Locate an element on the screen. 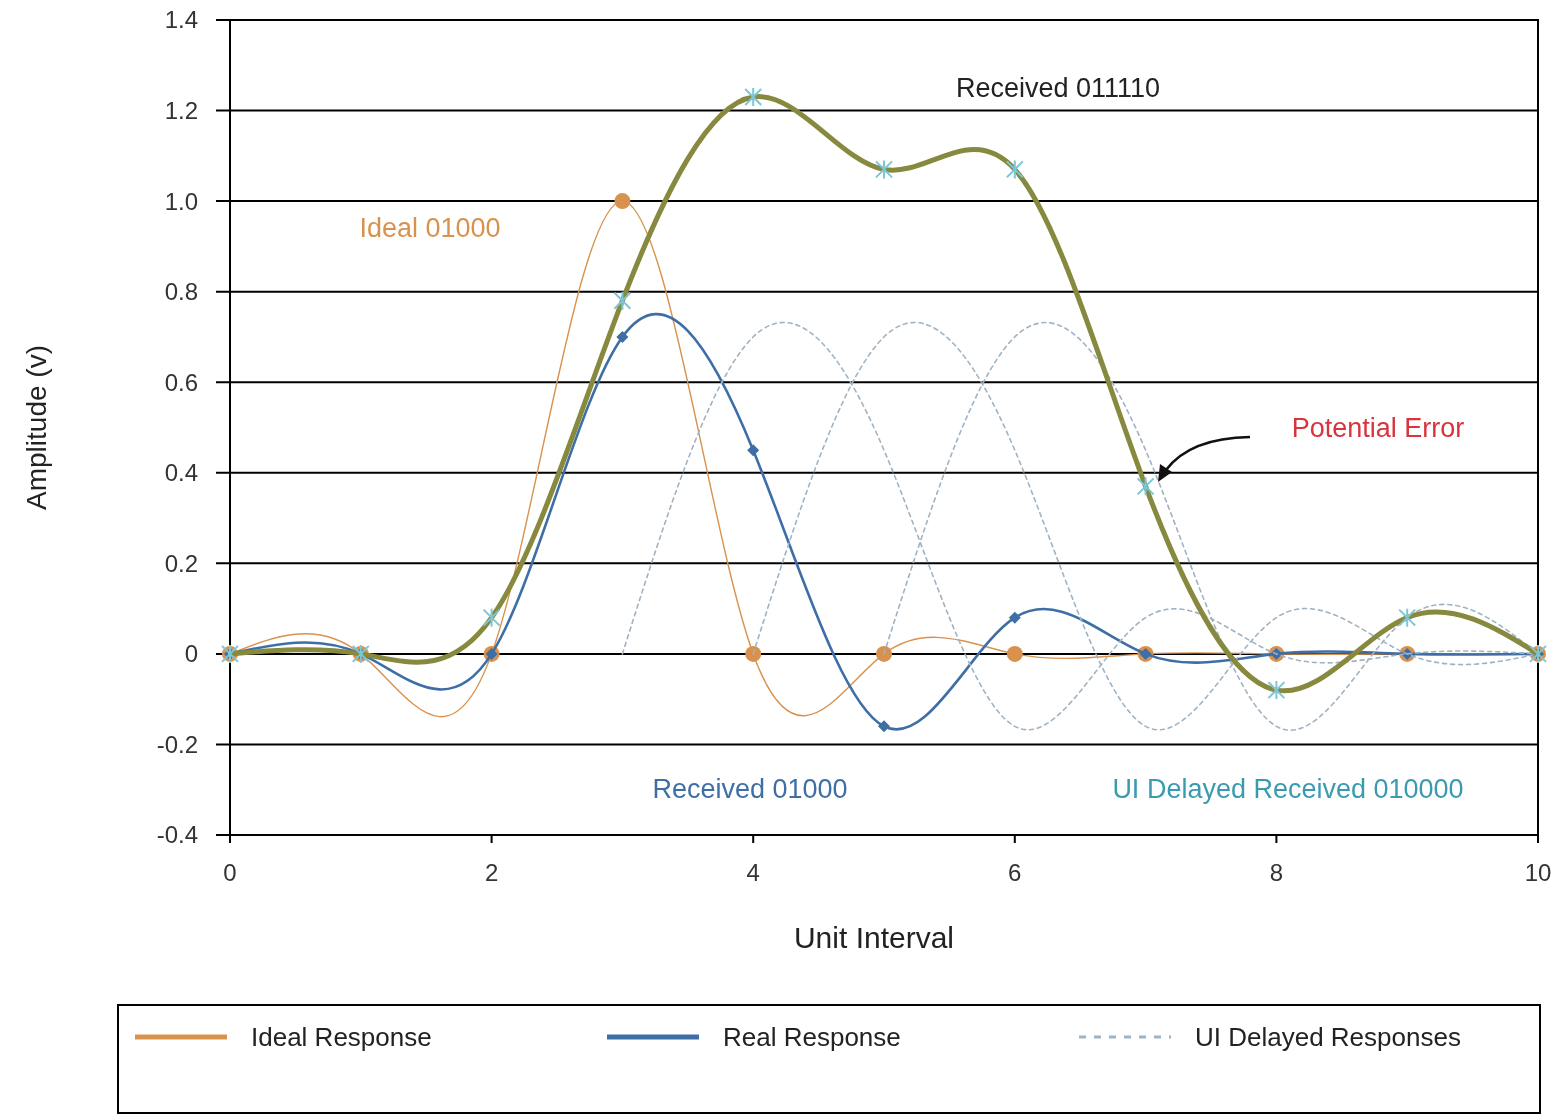 The height and width of the screenshot is (1118, 1562). x-tick-label: 10 is located at coordinates (1538, 872).